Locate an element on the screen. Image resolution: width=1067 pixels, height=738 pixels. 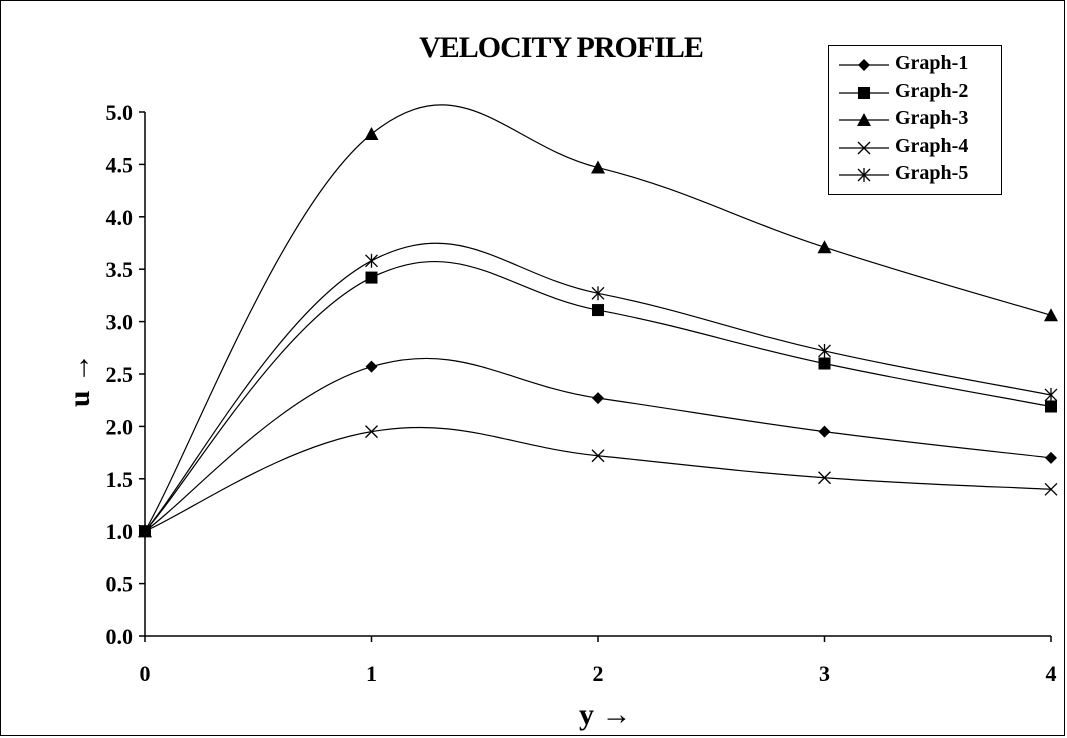
y-tick-label: 3.5 is located at coordinates (120, 269).